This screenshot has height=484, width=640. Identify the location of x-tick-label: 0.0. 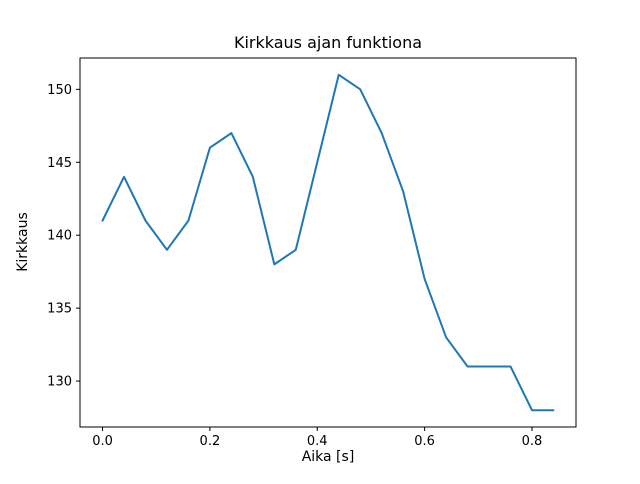
(102, 441).